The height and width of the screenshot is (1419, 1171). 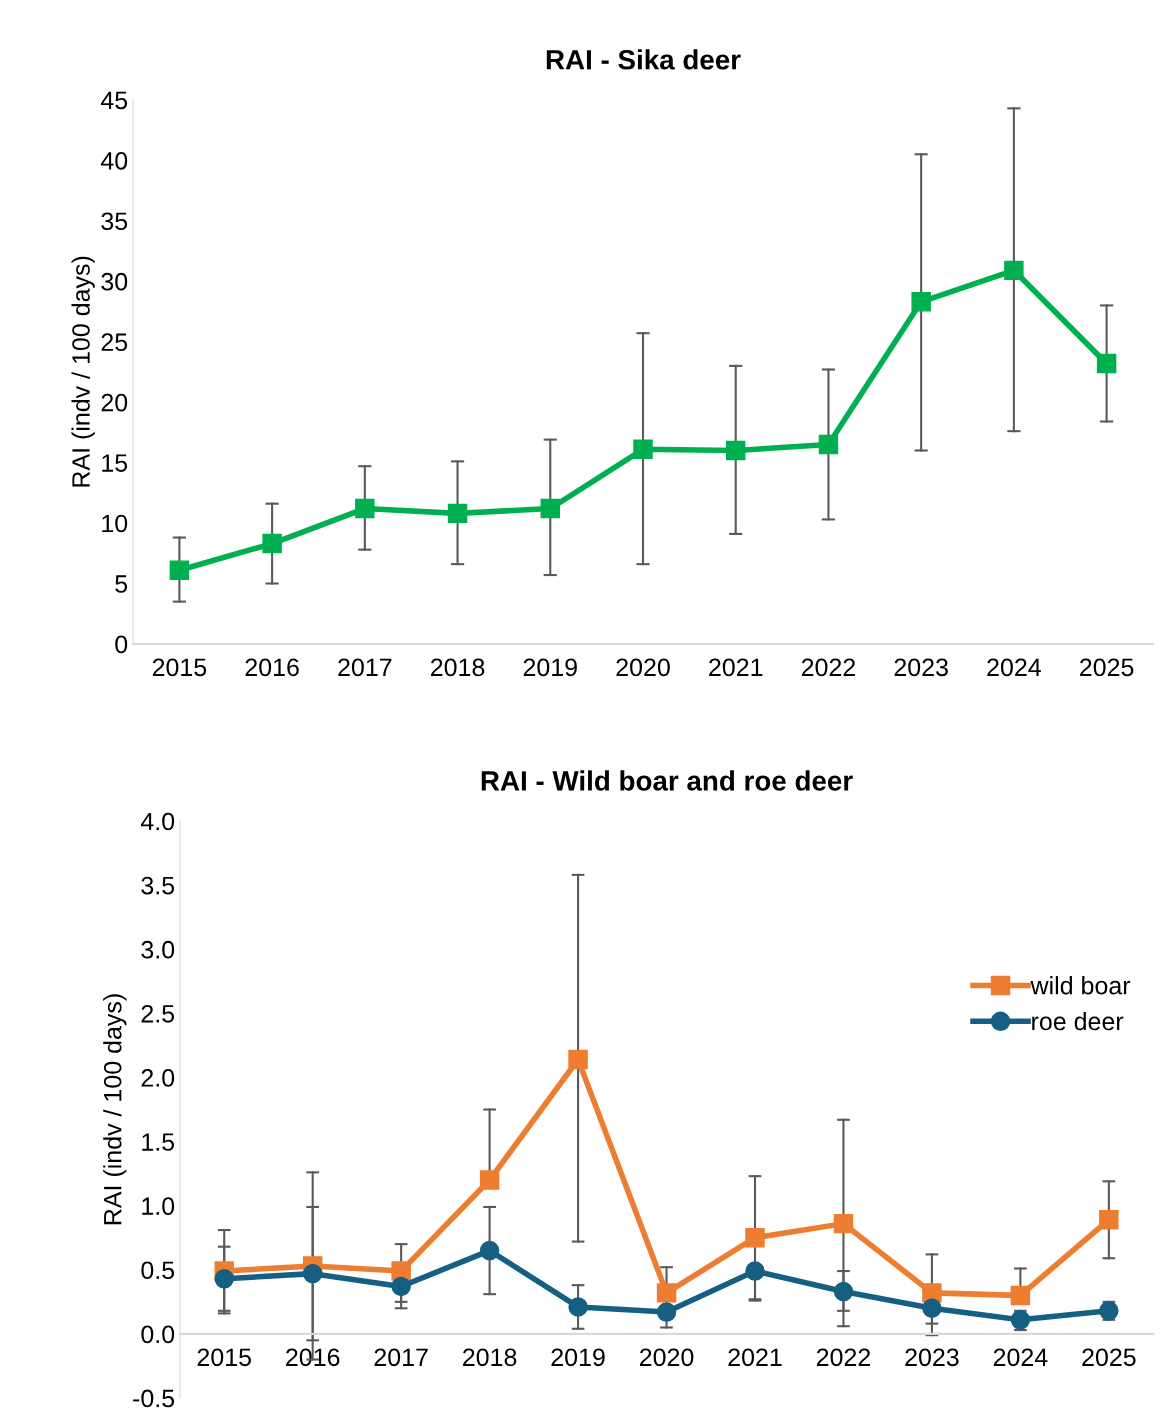 I want to click on y-tick-label: -0.5, so click(x=154, y=1398).